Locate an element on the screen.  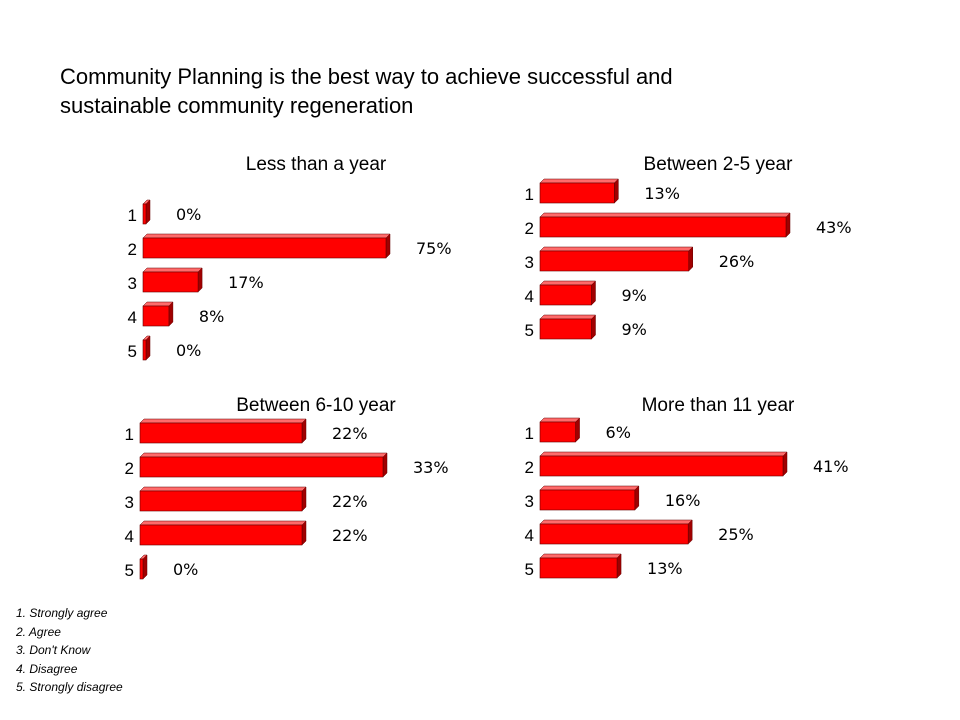
value-label-more-than-11-year-1: 6% is located at coordinates (618, 432).